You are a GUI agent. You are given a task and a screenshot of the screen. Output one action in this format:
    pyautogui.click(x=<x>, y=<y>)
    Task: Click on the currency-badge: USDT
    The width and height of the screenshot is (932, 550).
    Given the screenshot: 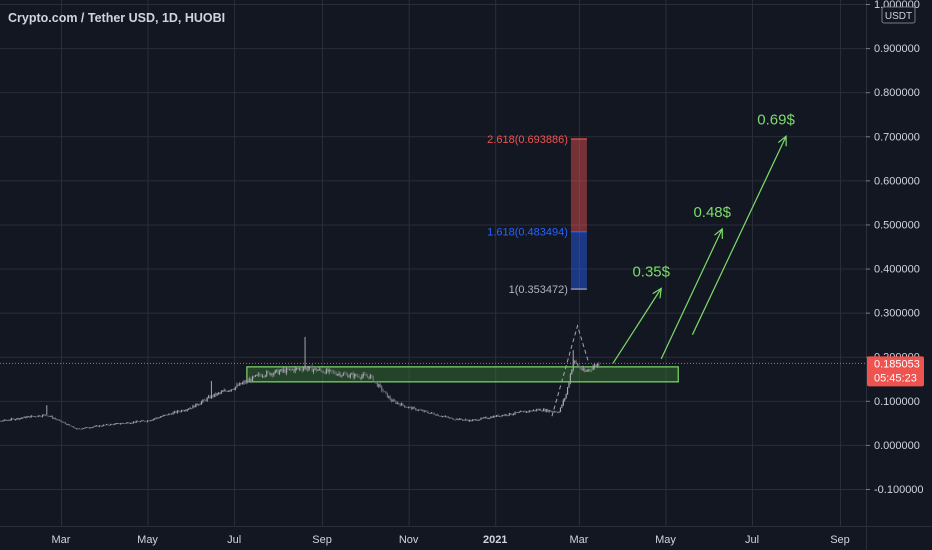 What is the action you would take?
    pyautogui.click(x=898, y=15)
    